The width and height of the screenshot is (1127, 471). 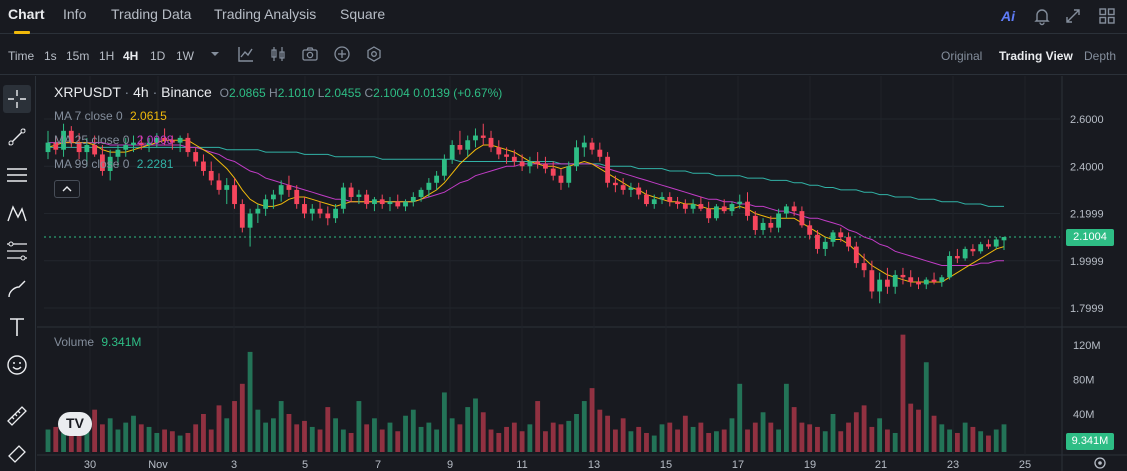 What do you see at coordinates (17, 175) in the screenshot?
I see `horizontal-lines-tool` at bounding box center [17, 175].